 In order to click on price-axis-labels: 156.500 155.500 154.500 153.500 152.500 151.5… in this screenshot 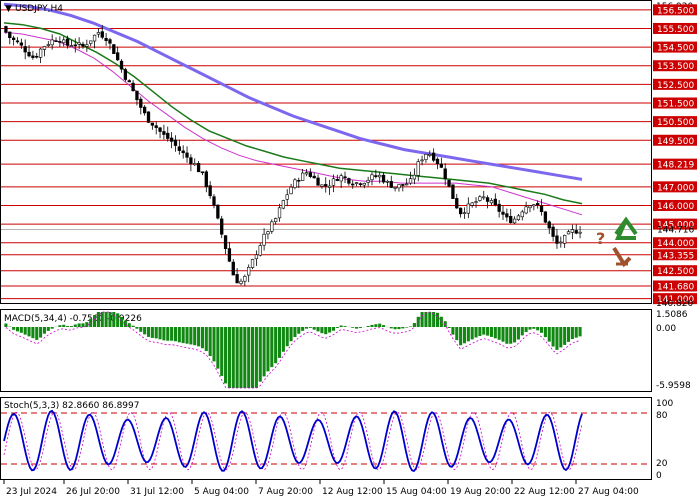, I will do `click(675, 154)`.